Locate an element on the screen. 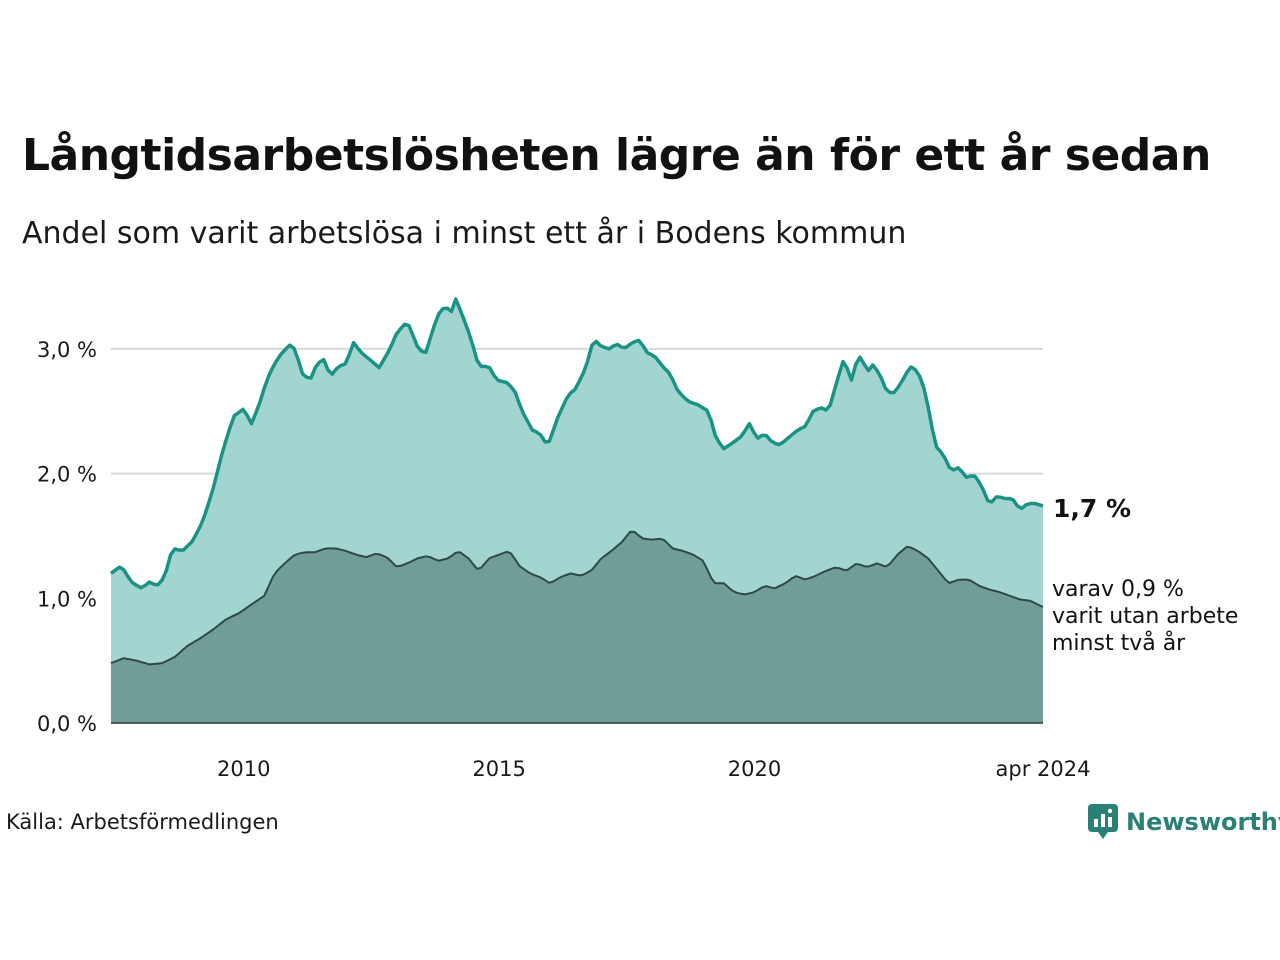 The height and width of the screenshot is (960, 1280). y-tick-label: 1,0 % is located at coordinates (67, 599).